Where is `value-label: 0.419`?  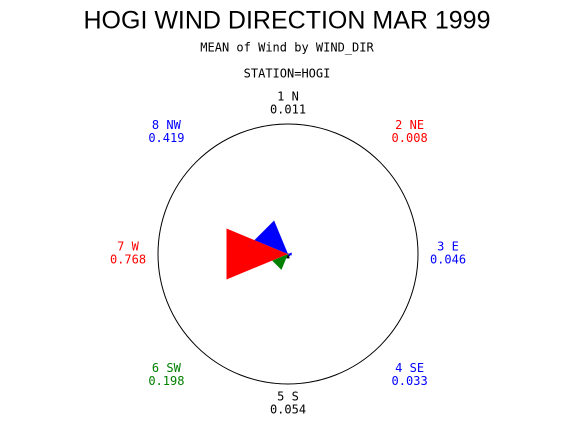
value-label: 0.419 is located at coordinates (166, 138).